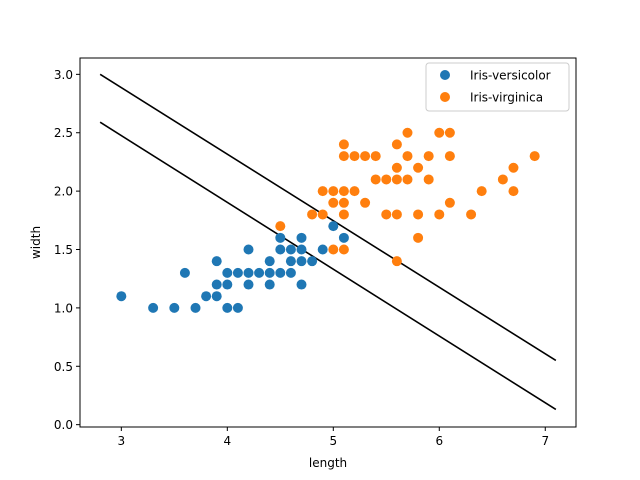 This screenshot has width=640, height=480. Describe the element at coordinates (333, 441) in the screenshot. I see `x-tick-label: 5` at that location.